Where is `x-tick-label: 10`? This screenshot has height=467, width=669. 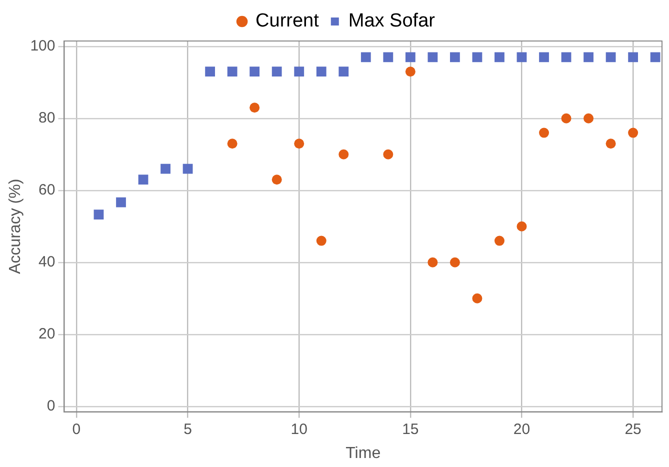
x-tick-label: 10 is located at coordinates (299, 429).